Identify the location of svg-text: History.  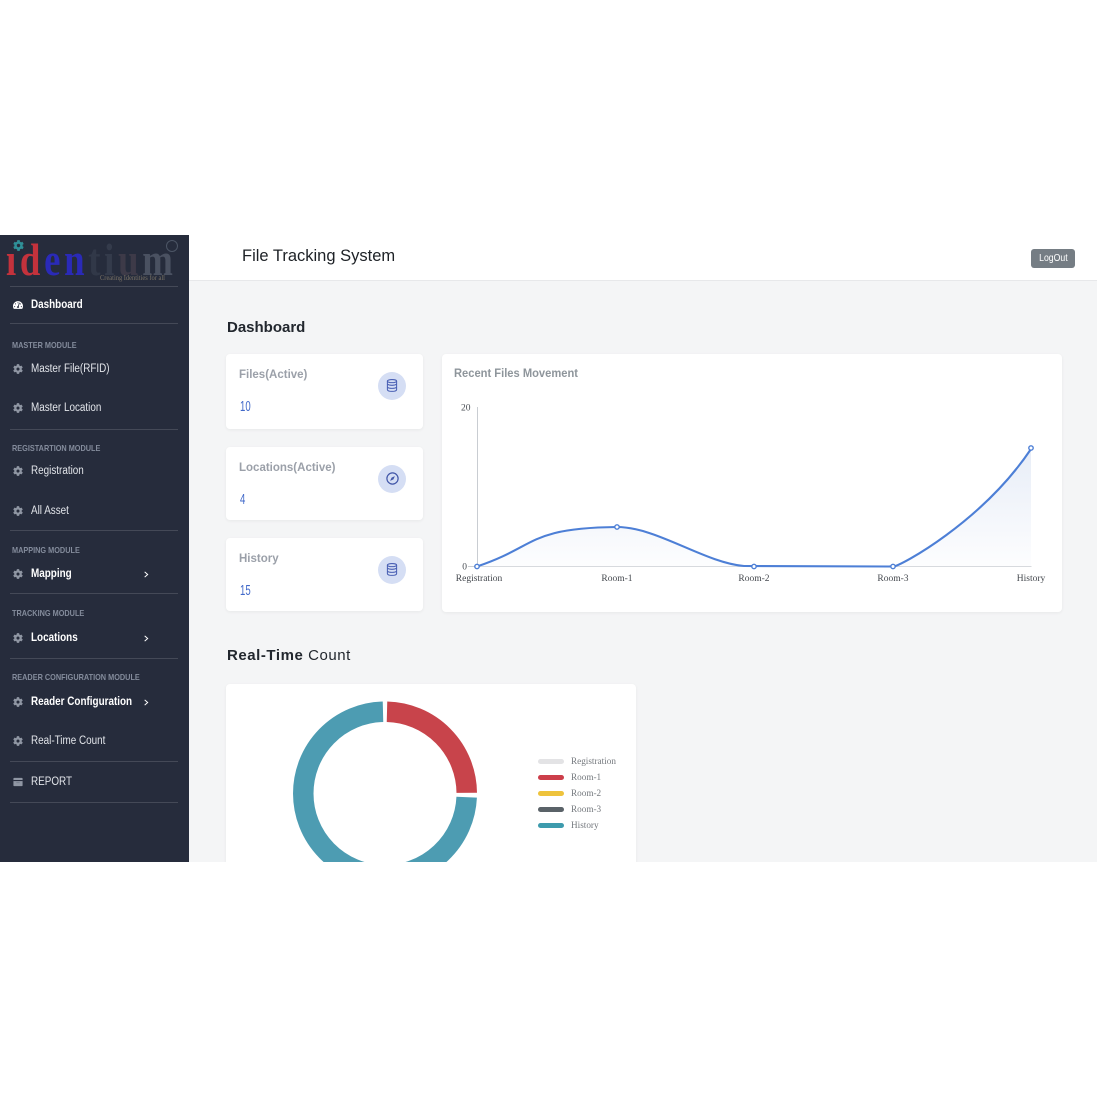
(1031, 579).